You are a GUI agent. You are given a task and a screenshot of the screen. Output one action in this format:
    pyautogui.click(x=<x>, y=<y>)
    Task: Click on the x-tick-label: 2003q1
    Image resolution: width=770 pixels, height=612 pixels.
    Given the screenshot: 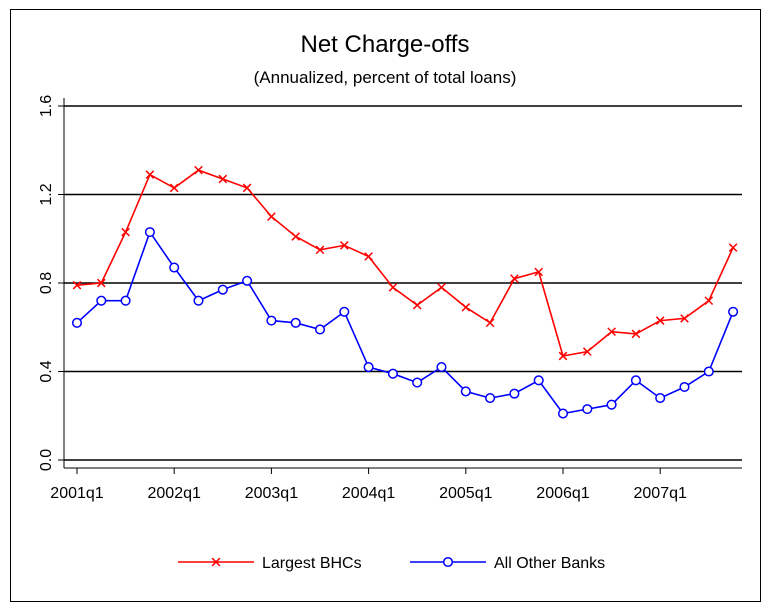 What is the action you would take?
    pyautogui.click(x=271, y=493)
    